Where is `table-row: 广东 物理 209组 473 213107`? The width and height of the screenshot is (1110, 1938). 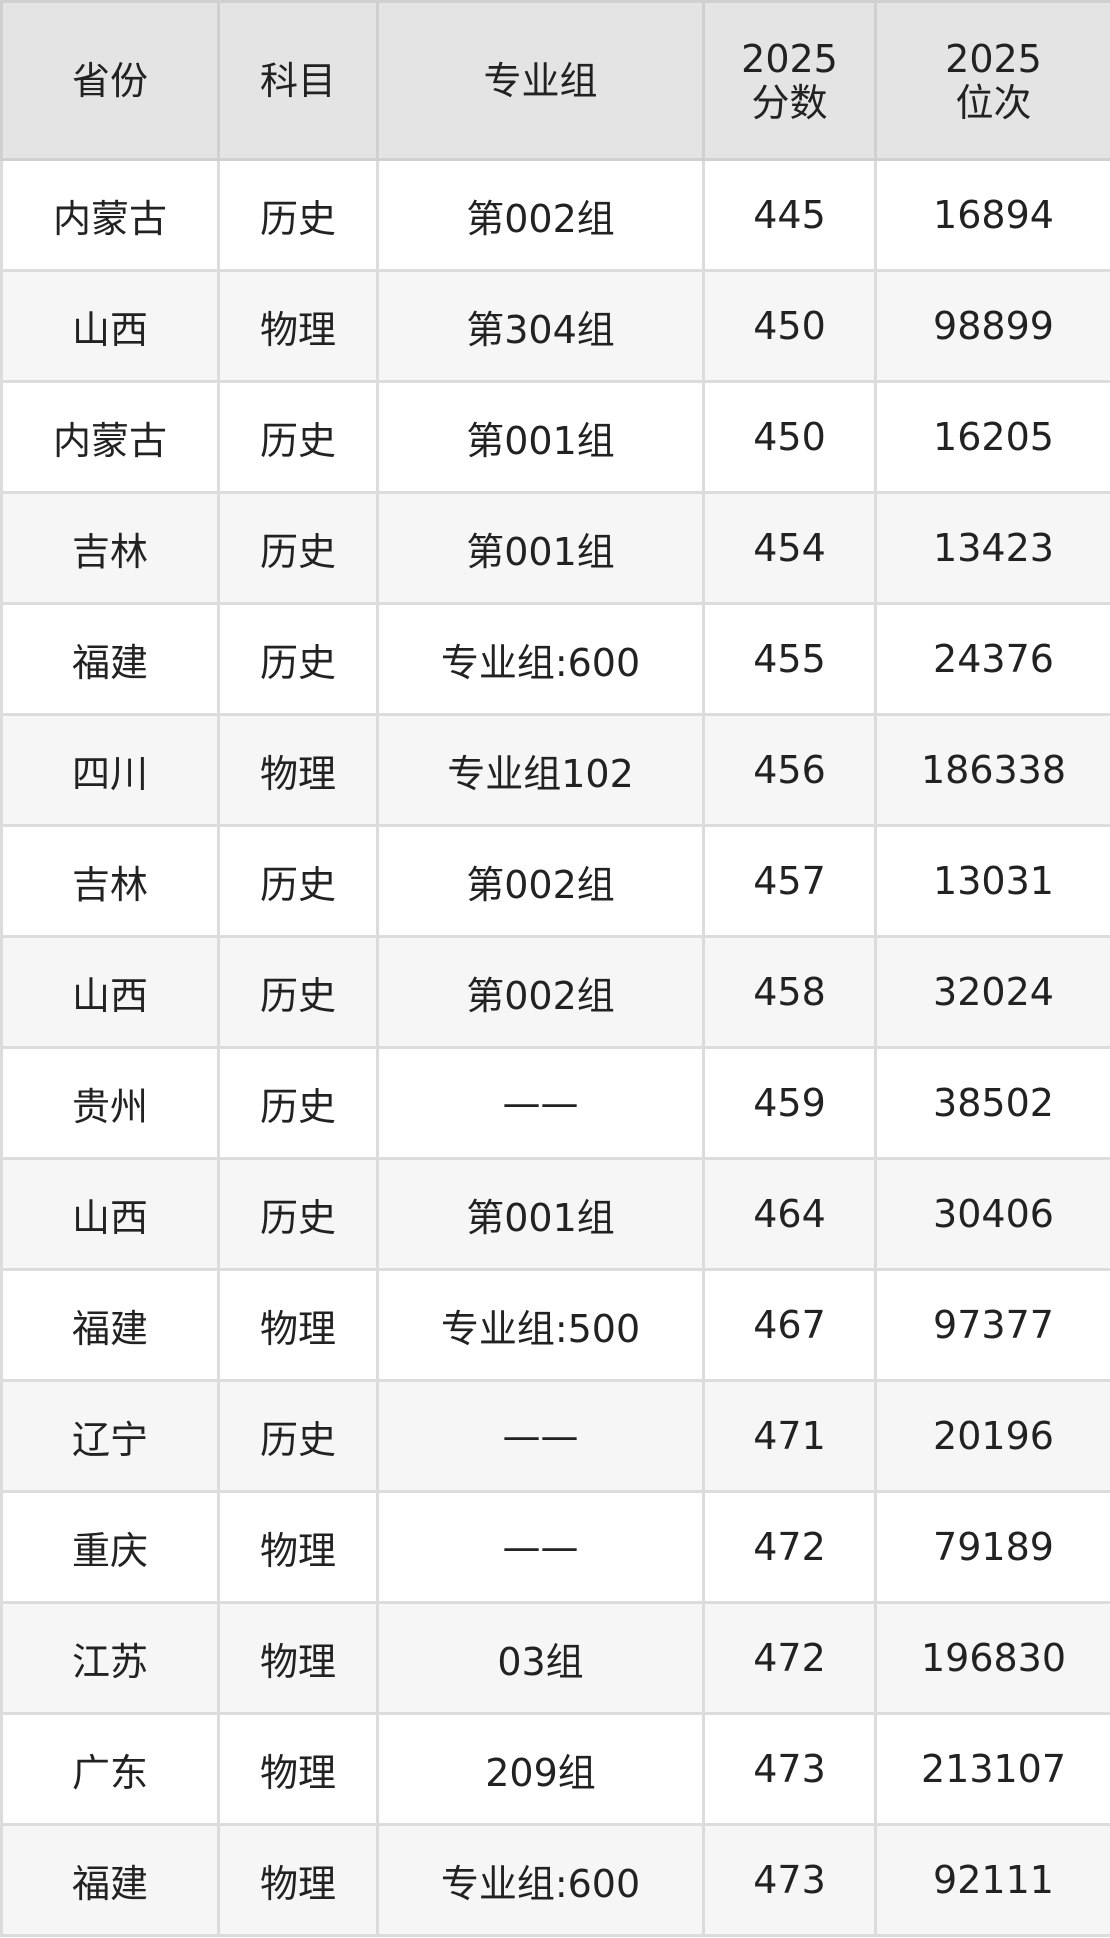 table-row: 广东 物理 209组 473 213107 is located at coordinates (555, 1769).